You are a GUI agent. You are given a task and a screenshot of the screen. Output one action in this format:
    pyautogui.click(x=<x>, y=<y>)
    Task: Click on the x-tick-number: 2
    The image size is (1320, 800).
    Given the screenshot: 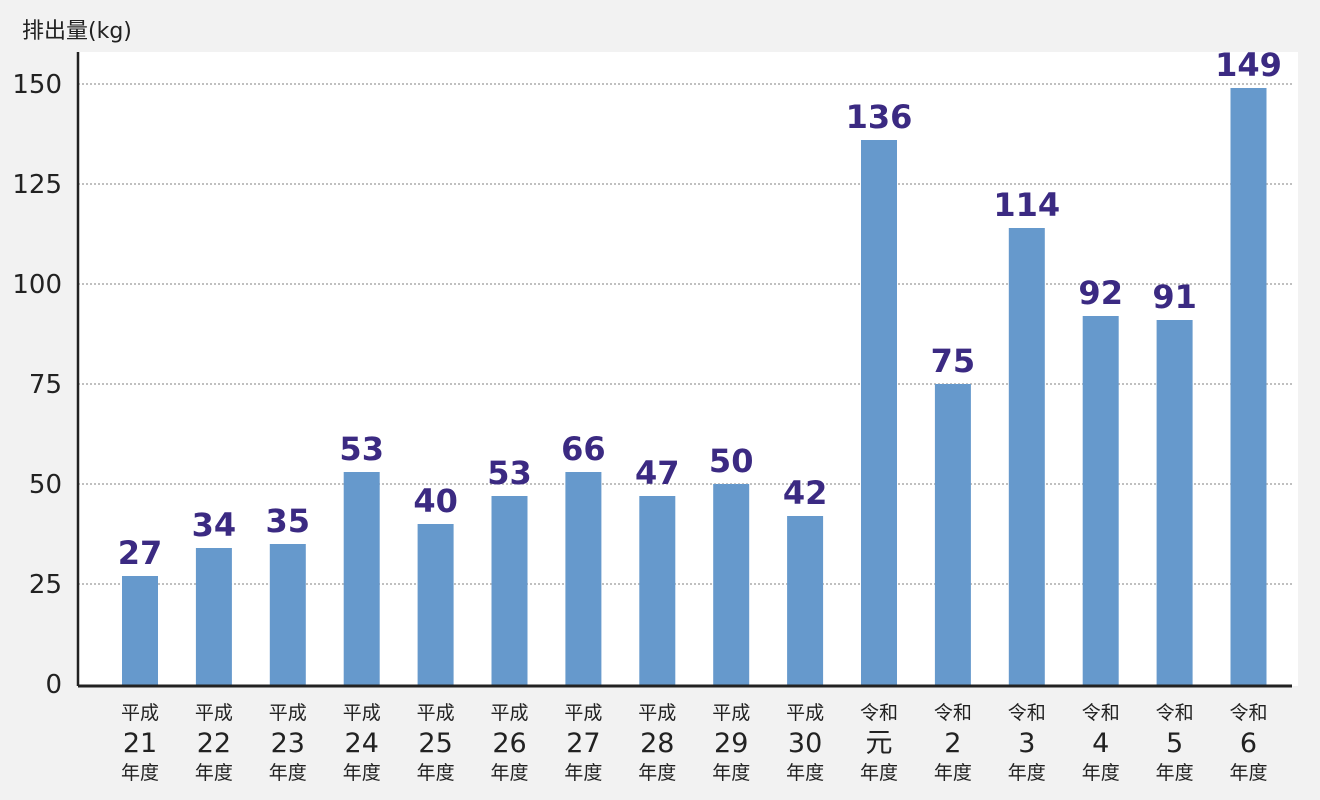 What is the action you would take?
    pyautogui.click(x=952, y=743)
    